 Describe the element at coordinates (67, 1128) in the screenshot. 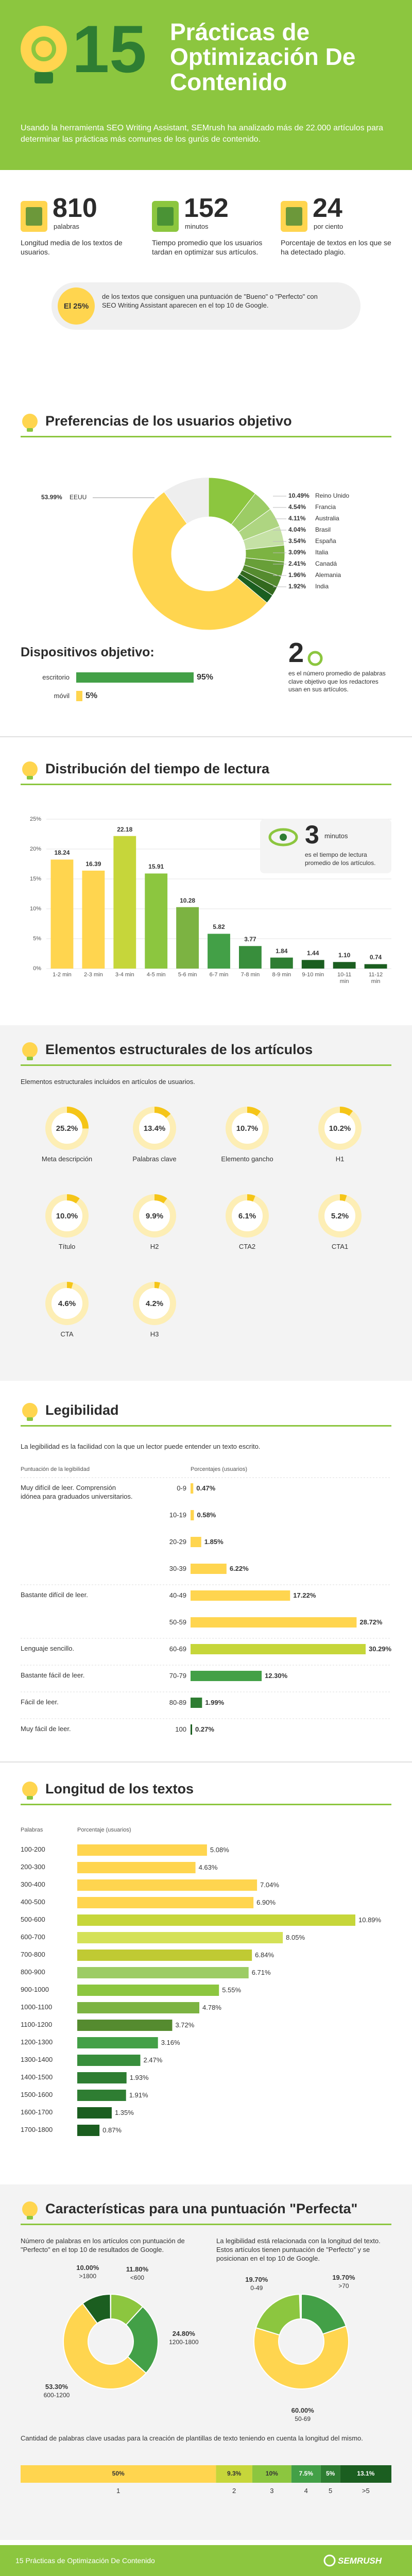

I see `ring-value-label: 25.2%` at that location.